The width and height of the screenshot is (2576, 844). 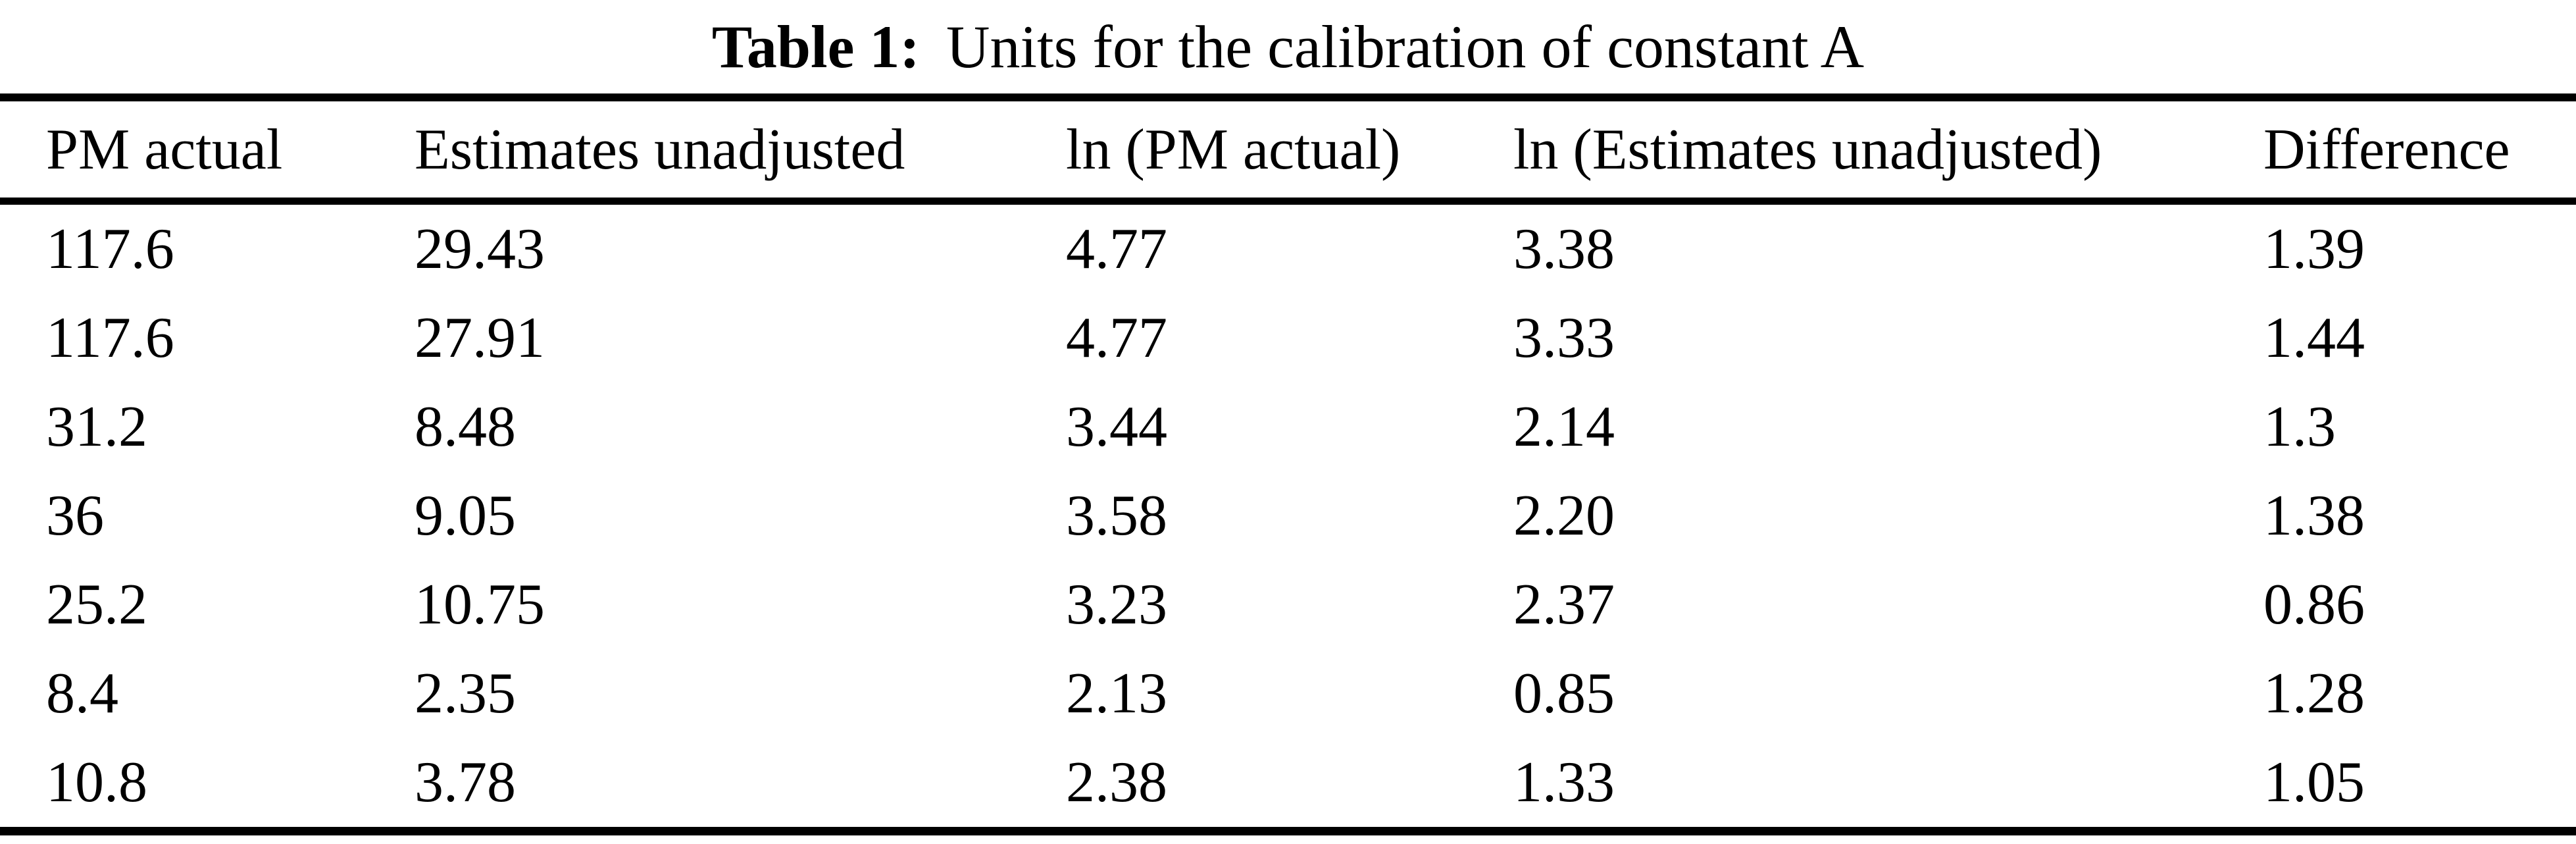 I want to click on table-cell: 9.05, so click(x=465, y=516).